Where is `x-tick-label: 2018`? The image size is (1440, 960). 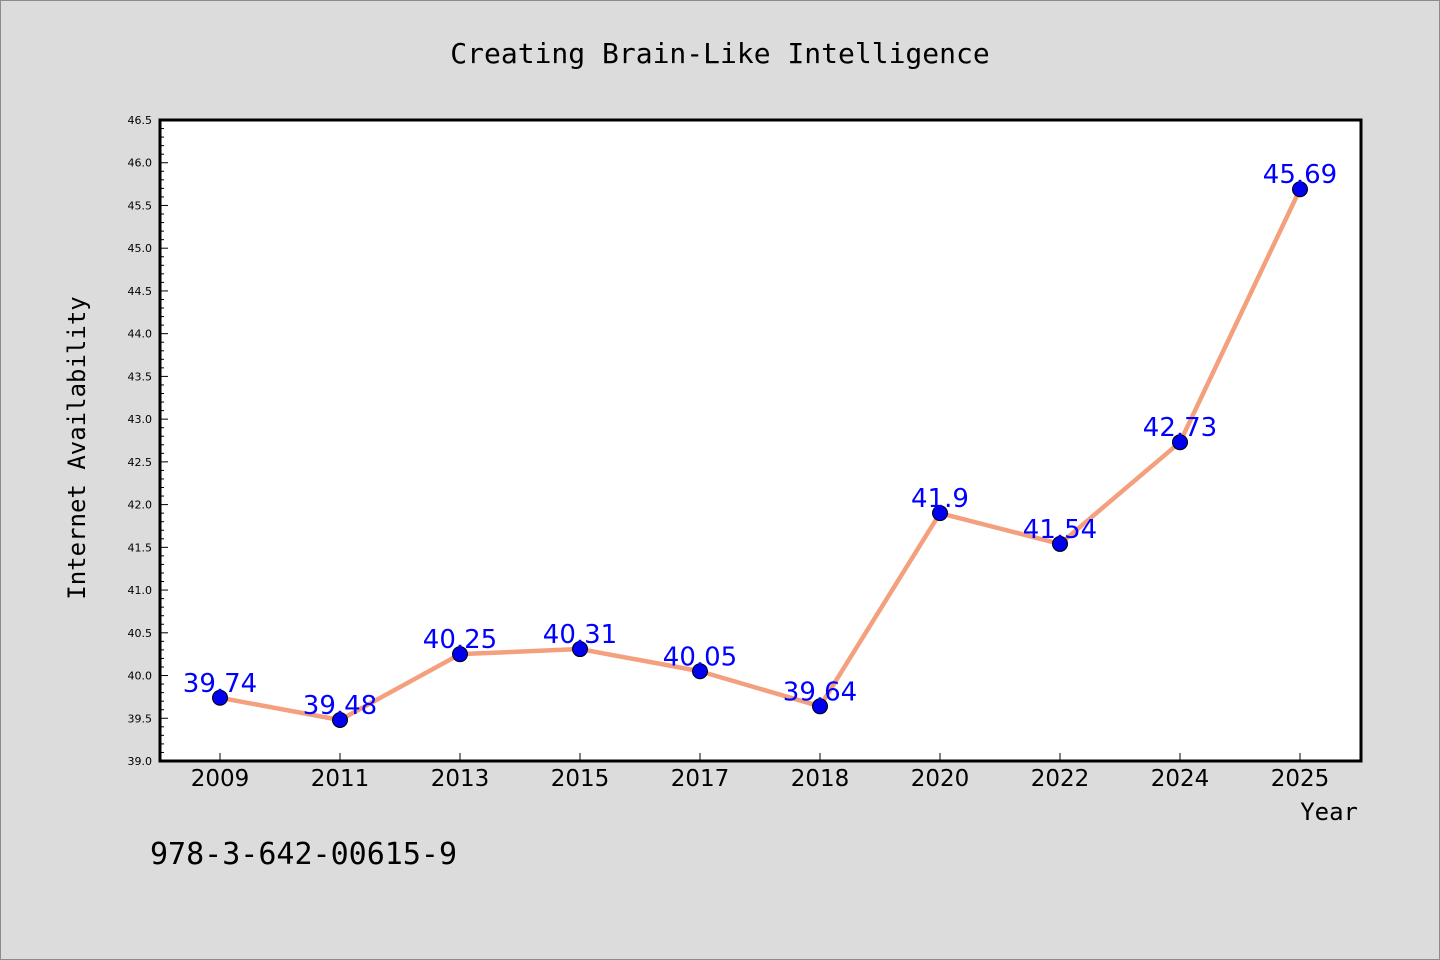 x-tick-label: 2018 is located at coordinates (820, 779).